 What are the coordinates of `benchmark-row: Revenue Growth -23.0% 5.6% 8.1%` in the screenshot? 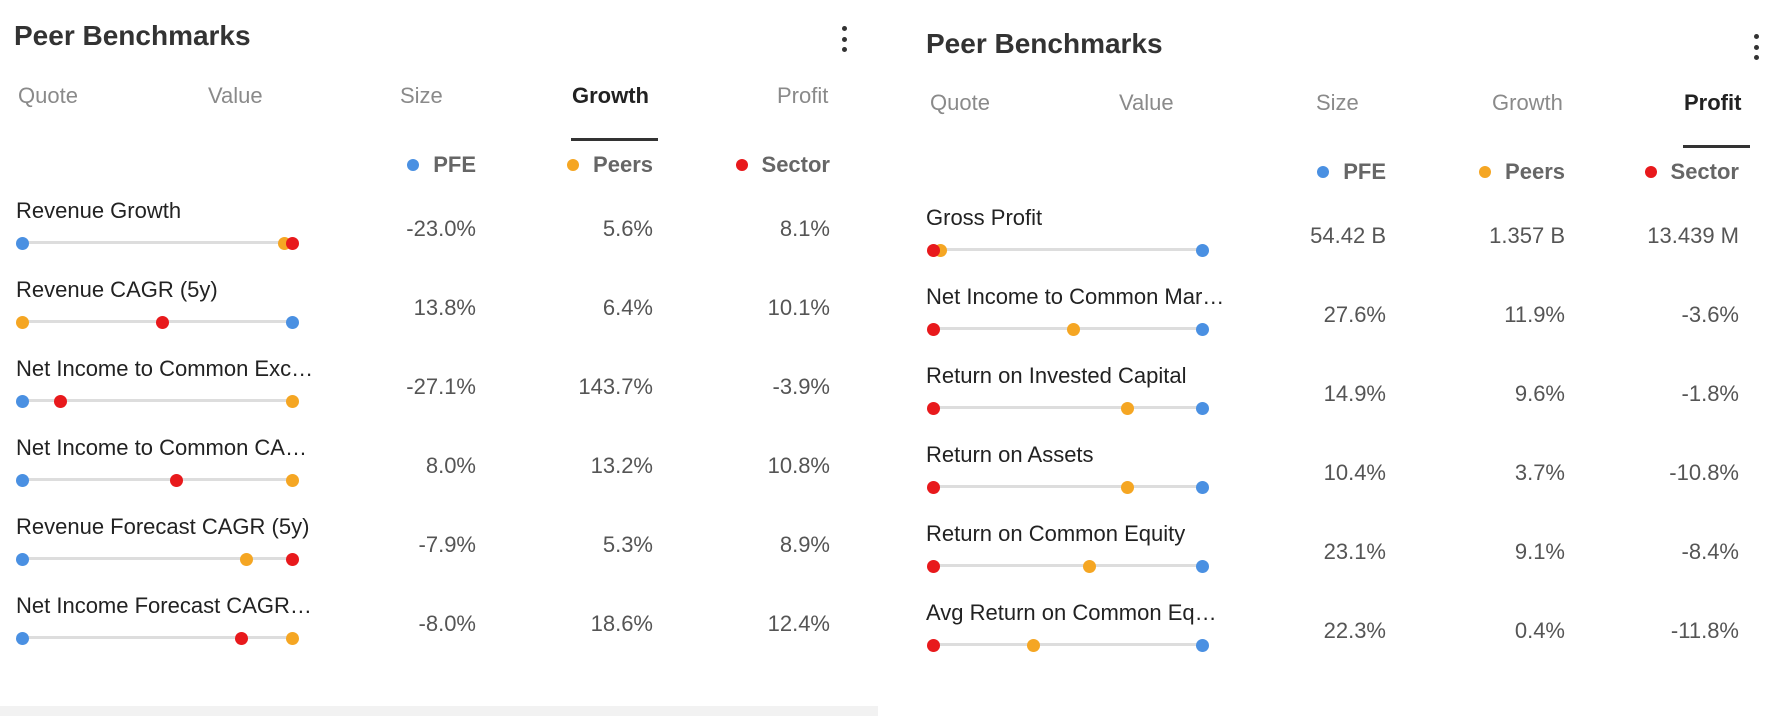 It's located at (439, 235).